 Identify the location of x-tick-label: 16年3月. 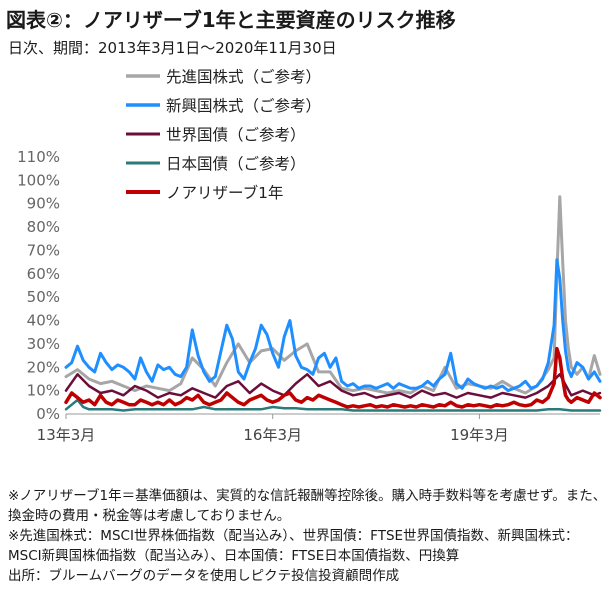
(272, 435).